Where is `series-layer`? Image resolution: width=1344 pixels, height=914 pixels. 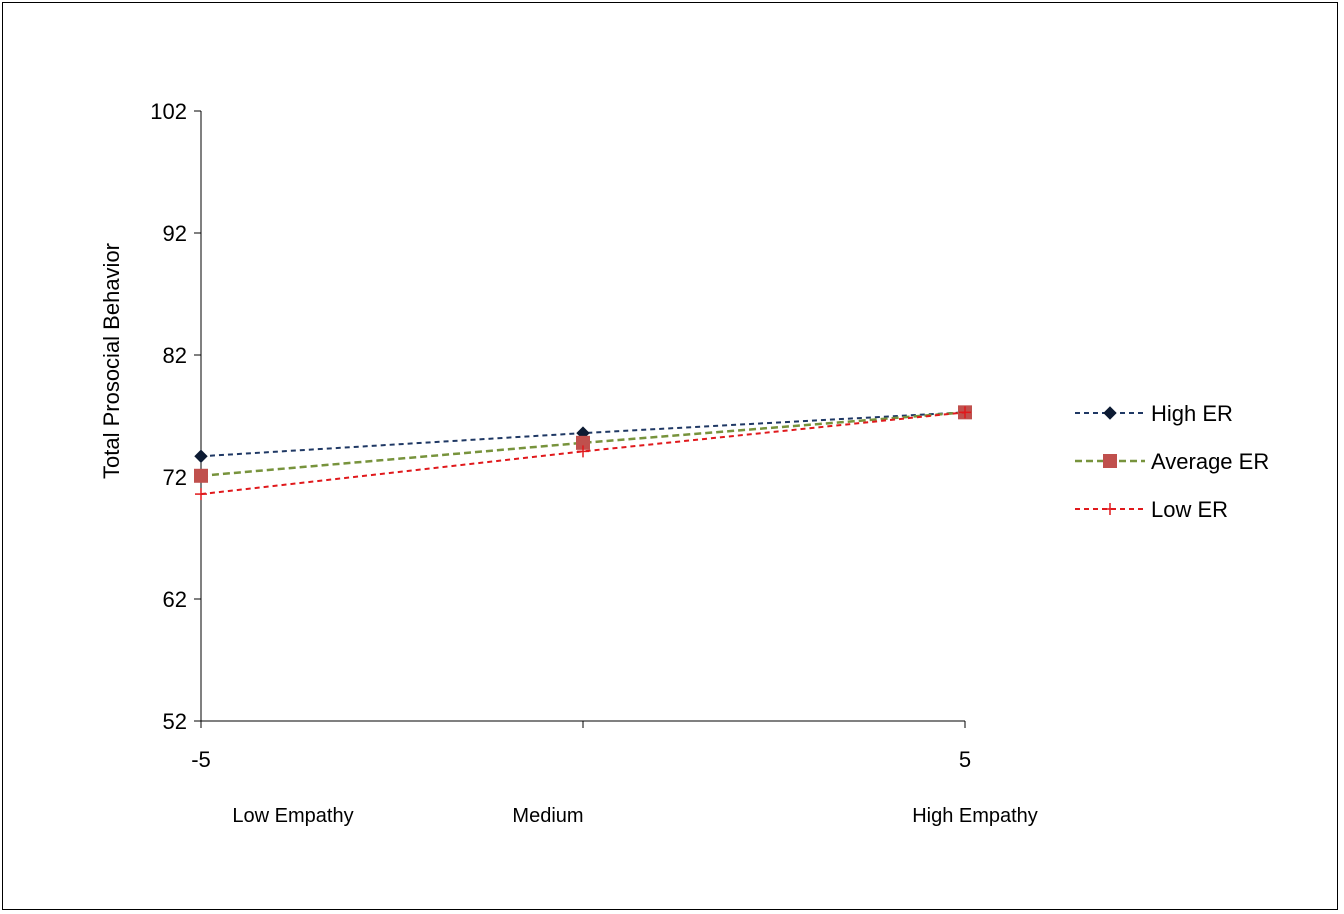 series-layer is located at coordinates (583, 453).